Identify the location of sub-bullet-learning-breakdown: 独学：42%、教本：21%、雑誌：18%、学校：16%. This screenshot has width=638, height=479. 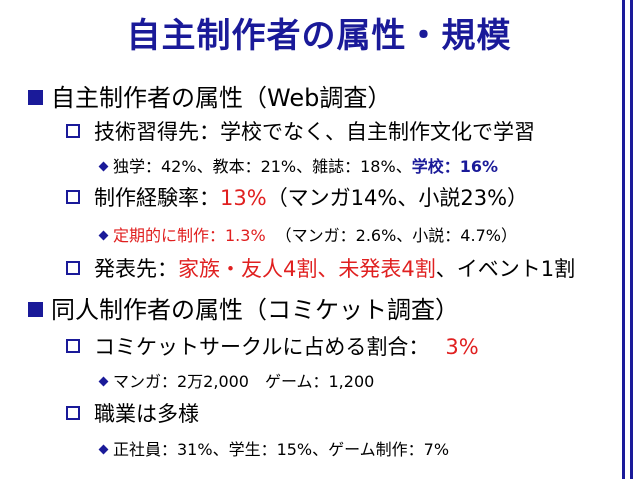
(298, 165).